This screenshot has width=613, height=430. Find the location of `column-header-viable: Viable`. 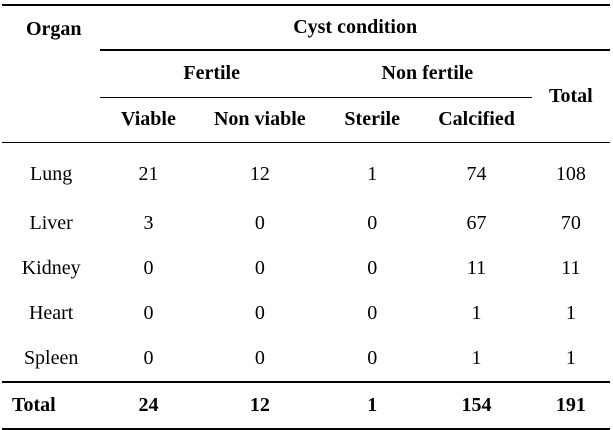

column-header-viable: Viable is located at coordinates (148, 120).